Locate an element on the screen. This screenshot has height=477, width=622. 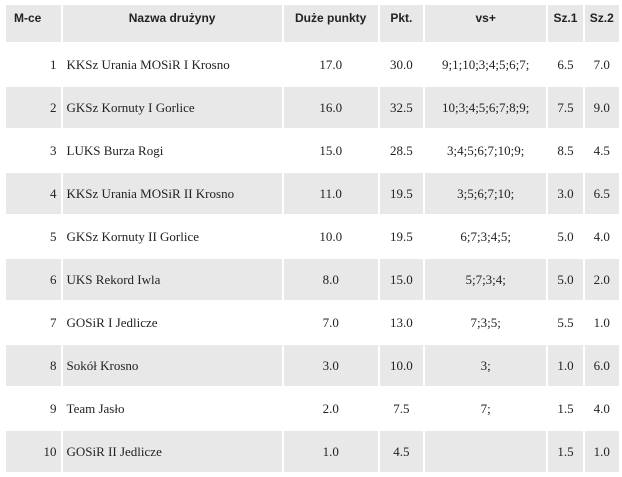
row-vs: 3;5;6;7;10; is located at coordinates (486, 193).